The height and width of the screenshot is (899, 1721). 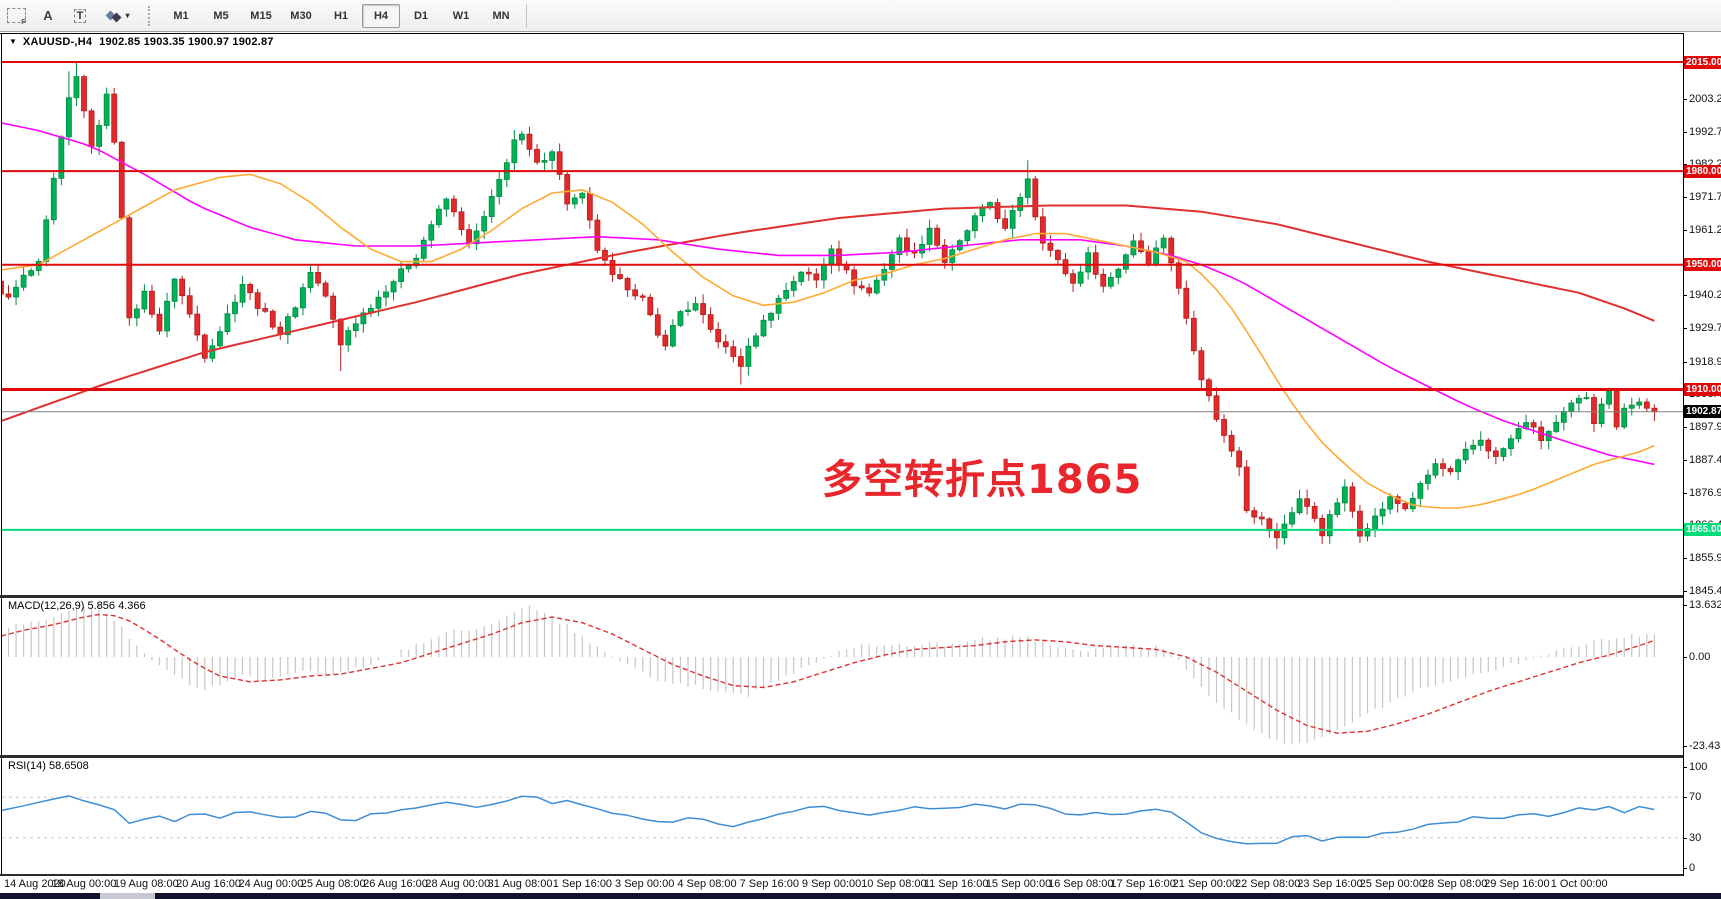 I want to click on text-tool-button: A, so click(x=48, y=16).